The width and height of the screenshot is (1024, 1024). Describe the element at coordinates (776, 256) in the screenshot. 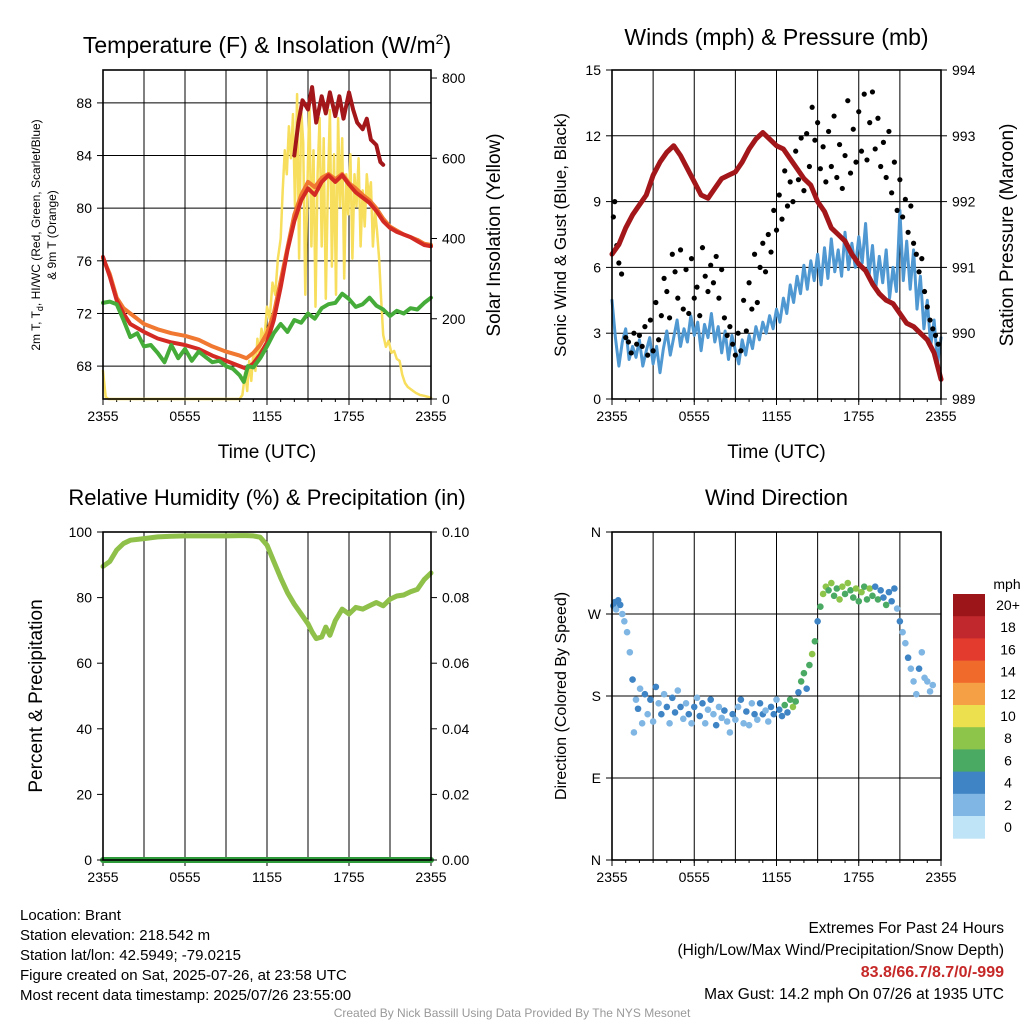

I see `station-pressure-line` at that location.